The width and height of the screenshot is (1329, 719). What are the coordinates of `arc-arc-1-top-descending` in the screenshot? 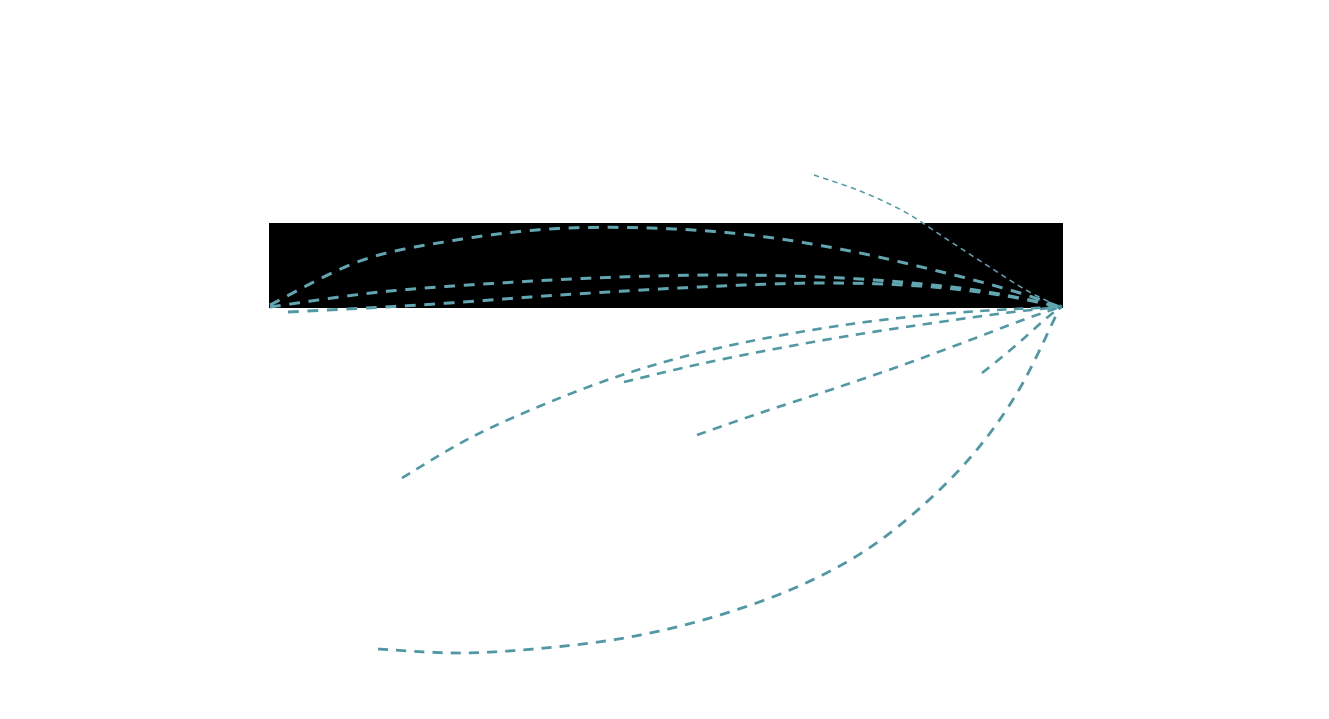 It's located at (991, 265).